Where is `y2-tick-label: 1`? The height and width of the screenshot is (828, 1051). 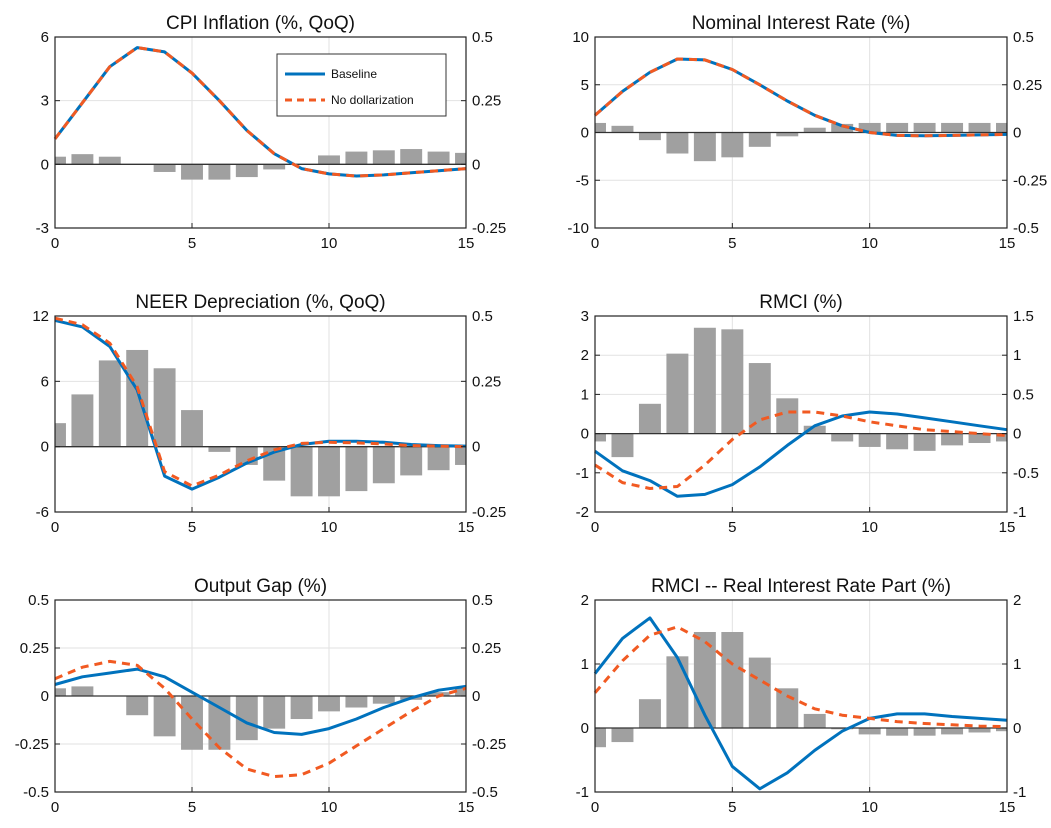
y2-tick-label: 1 is located at coordinates (1017, 664).